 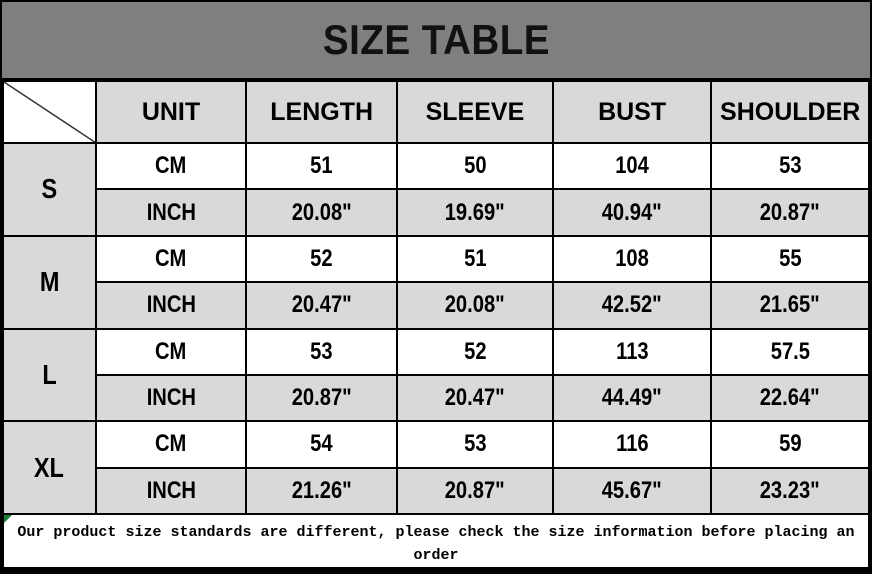 I want to click on column-header-unit: UNIT, so click(x=171, y=112).